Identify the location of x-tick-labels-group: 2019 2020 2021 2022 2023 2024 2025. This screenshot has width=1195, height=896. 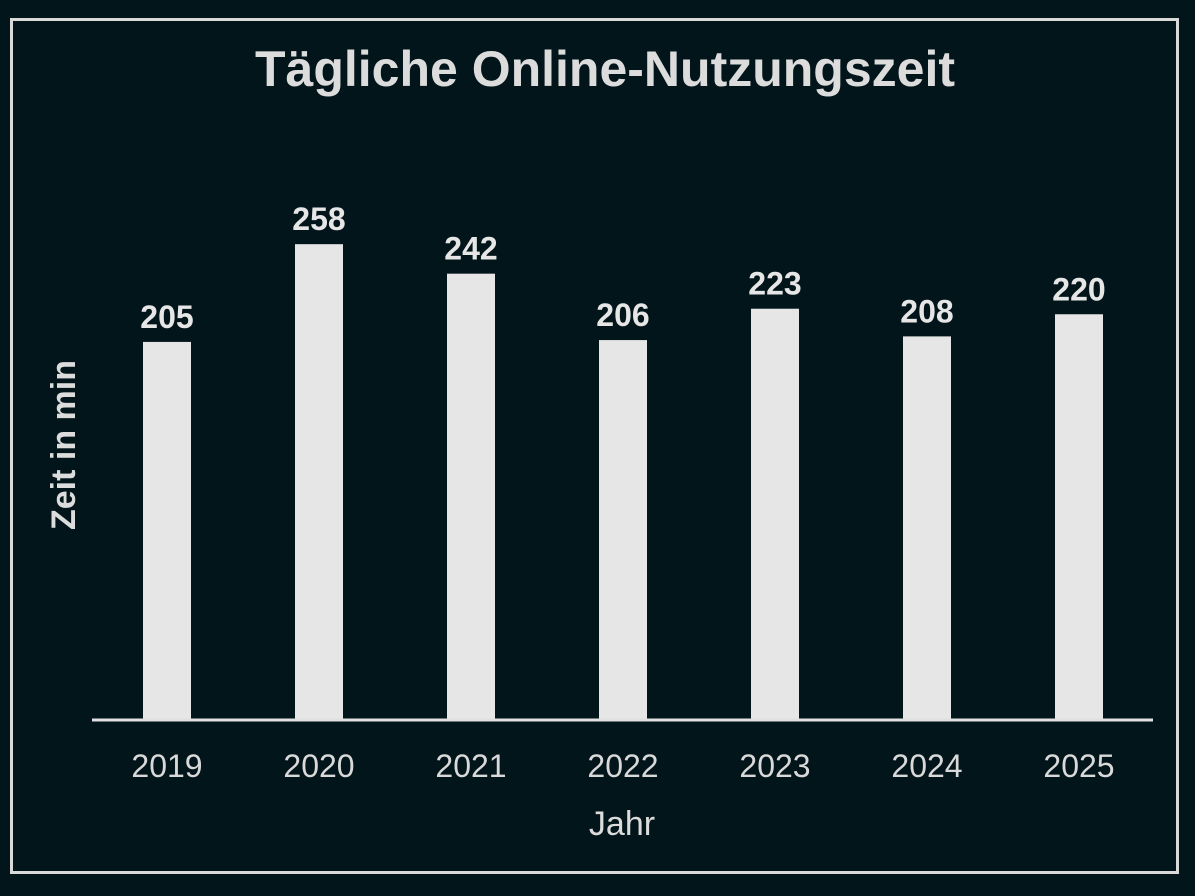
(622, 766).